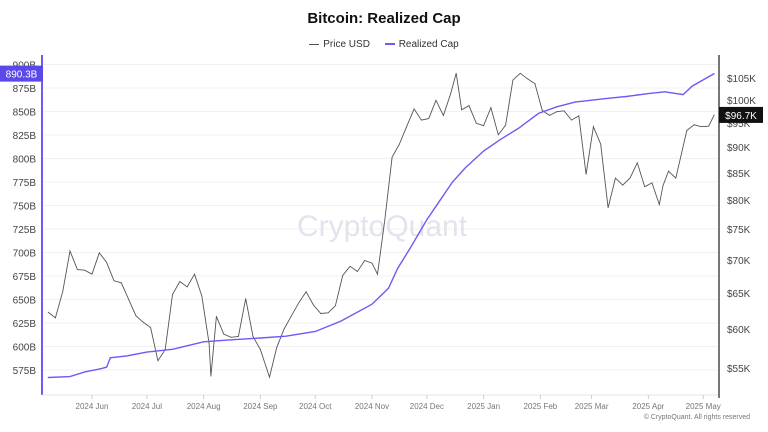 The image size is (768, 432). I want to click on right-axis-tick-label: $100K, so click(741, 101).